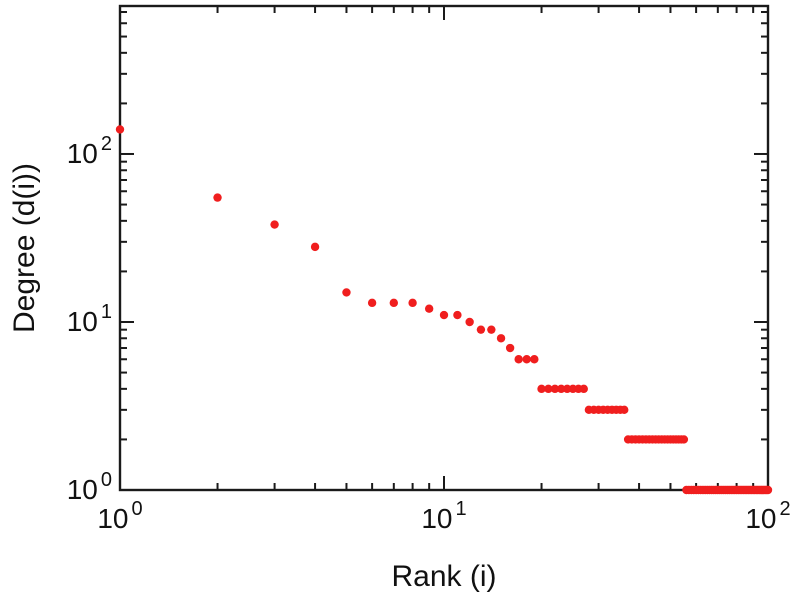  What do you see at coordinates (89, 487) in the screenshot?
I see `y-tick-label: 10 0` at bounding box center [89, 487].